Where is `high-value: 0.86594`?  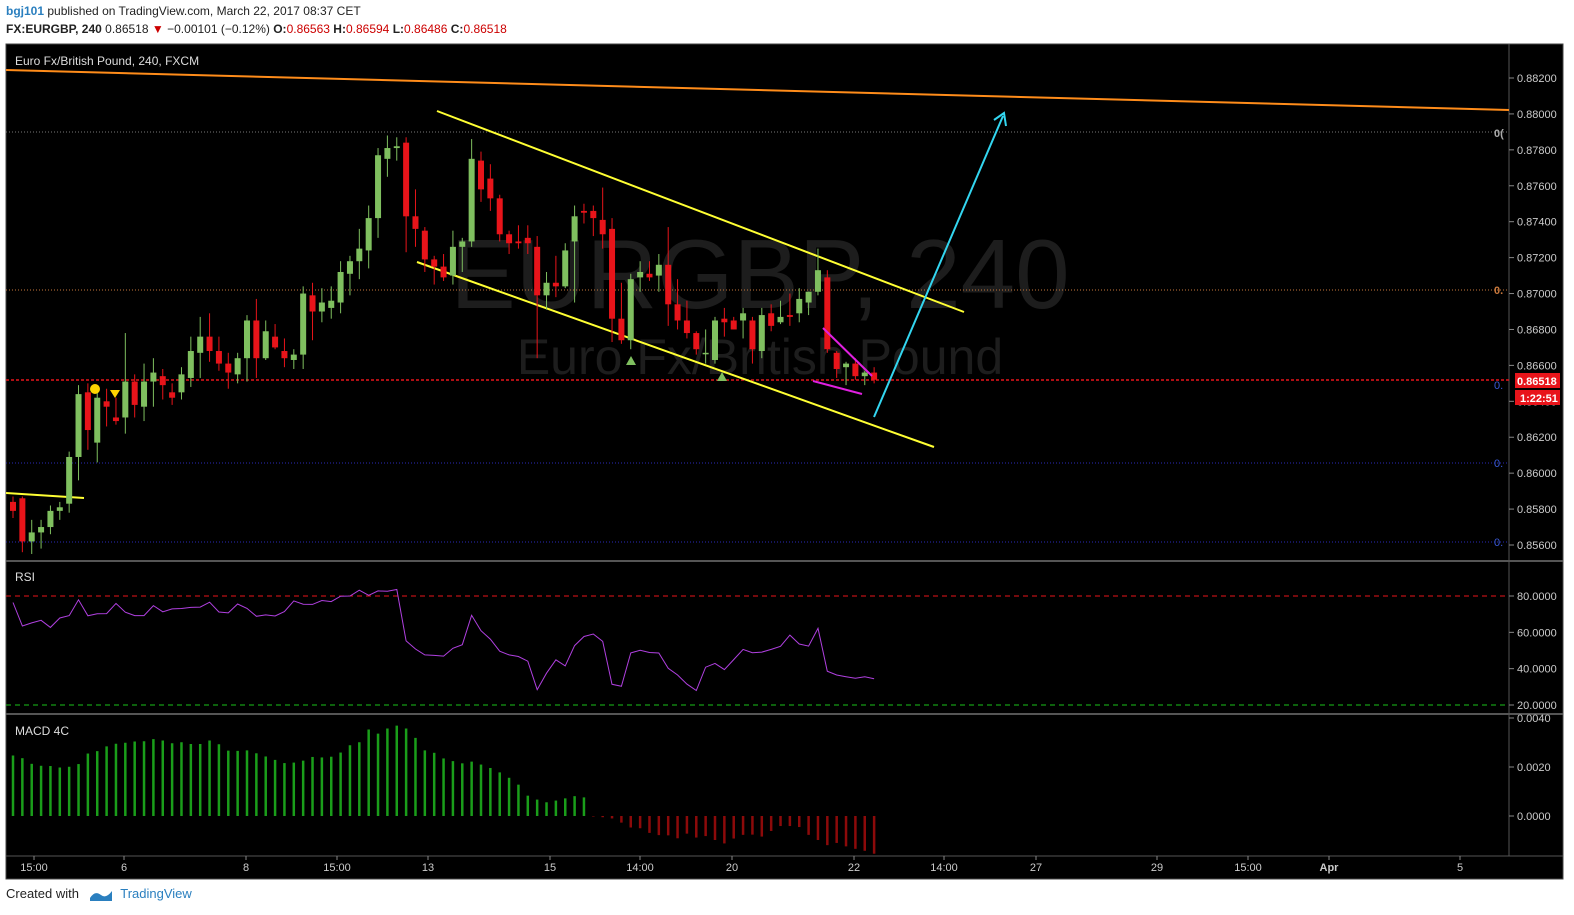 high-value: 0.86594 is located at coordinates (367, 29).